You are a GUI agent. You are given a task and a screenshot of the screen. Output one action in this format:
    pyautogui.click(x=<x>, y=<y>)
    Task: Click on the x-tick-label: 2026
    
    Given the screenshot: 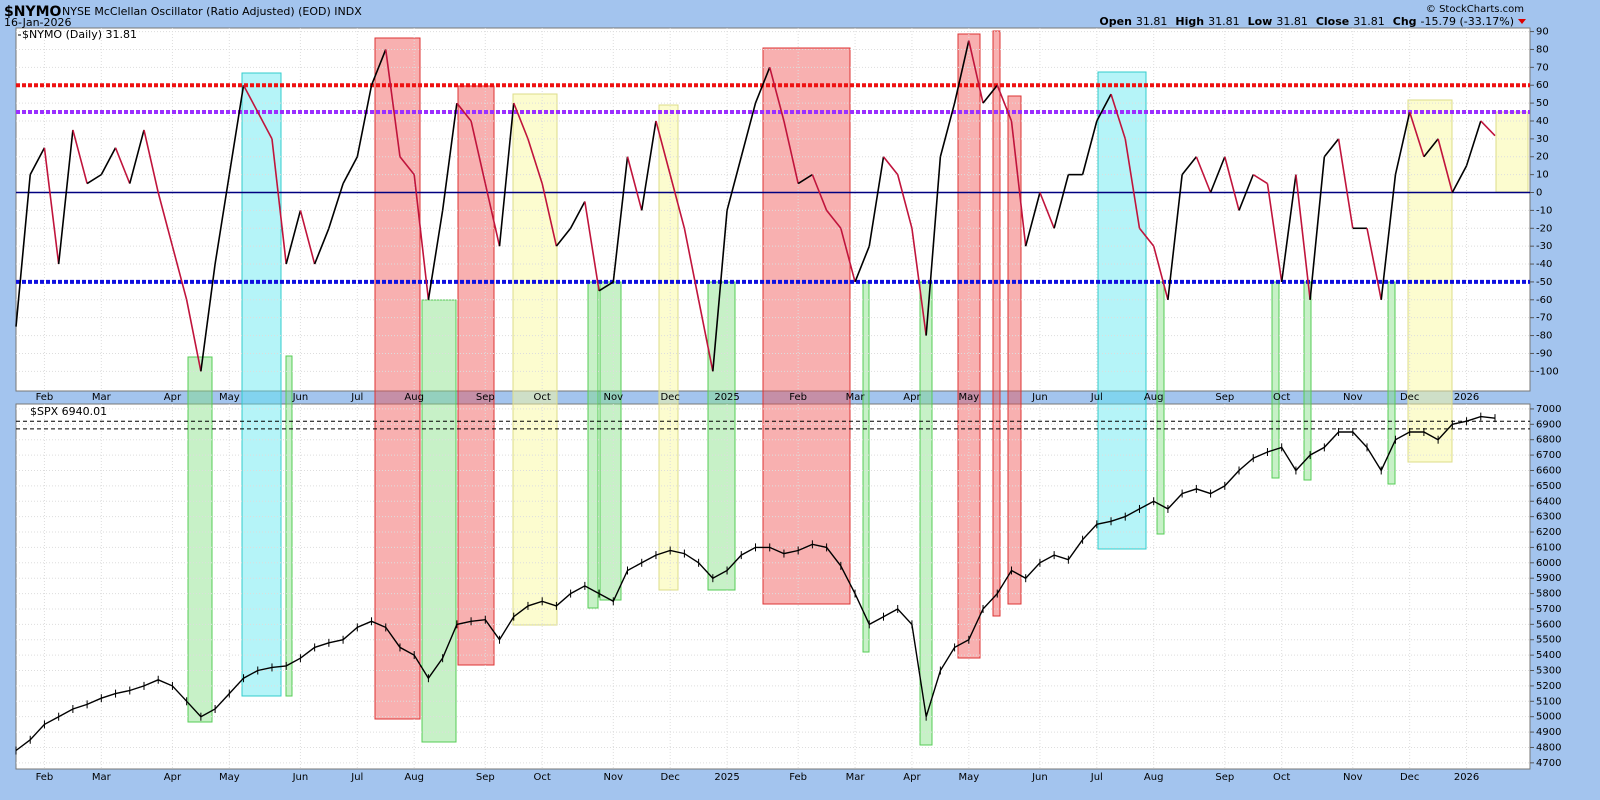 What is the action you would take?
    pyautogui.click(x=1466, y=777)
    